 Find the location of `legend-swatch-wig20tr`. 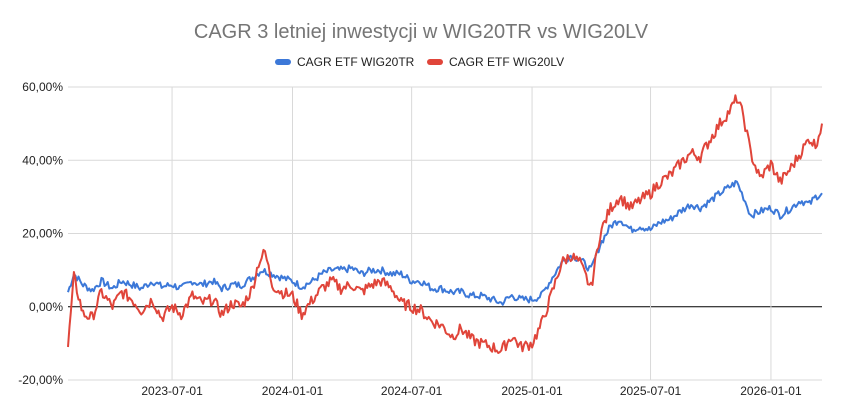

legend-swatch-wig20tr is located at coordinates (283, 62).